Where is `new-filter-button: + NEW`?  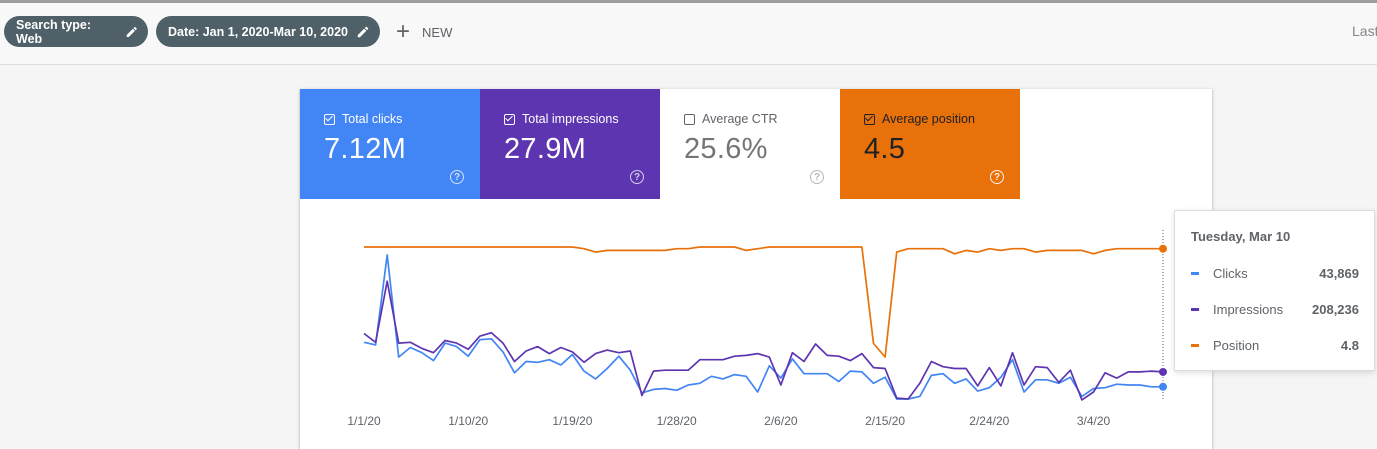
new-filter-button: + NEW is located at coordinates (424, 32).